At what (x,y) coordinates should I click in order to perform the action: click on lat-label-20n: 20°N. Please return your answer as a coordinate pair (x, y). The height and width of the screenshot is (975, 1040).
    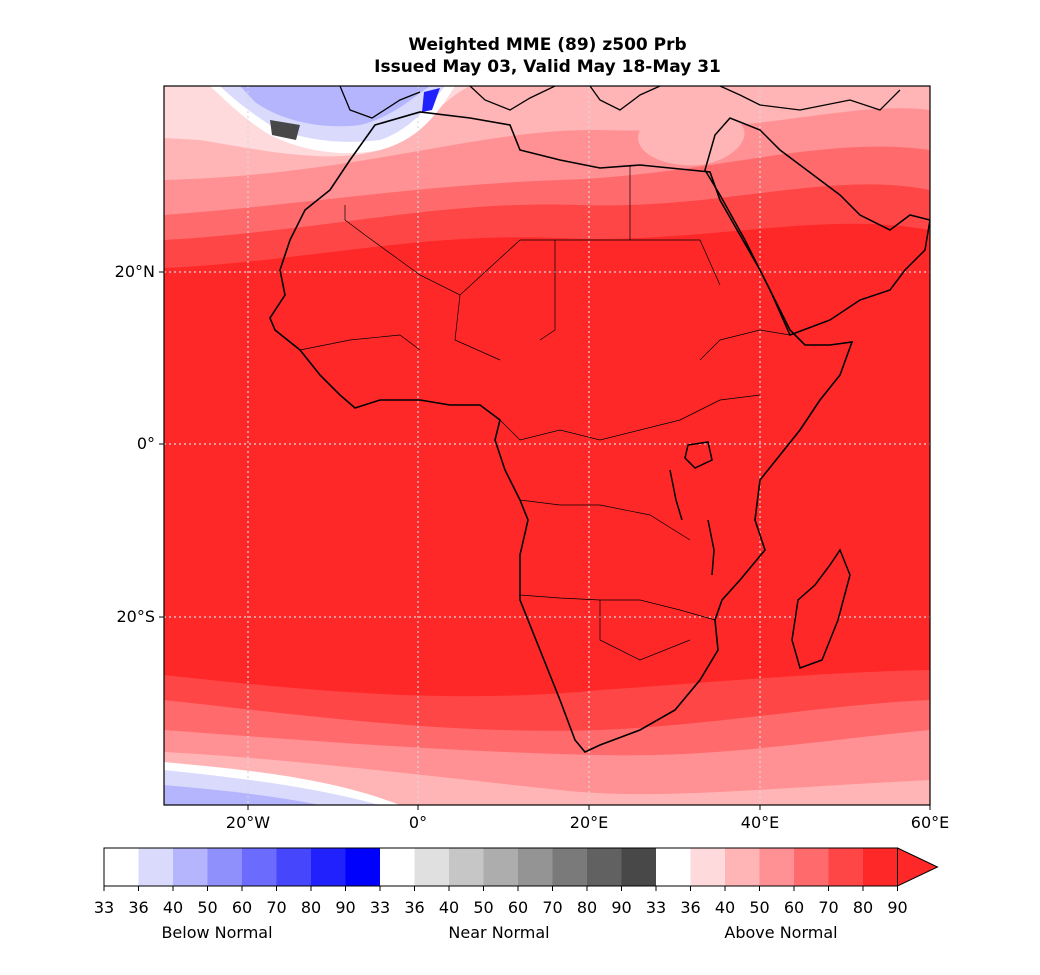
    Looking at the image, I should click on (134, 271).